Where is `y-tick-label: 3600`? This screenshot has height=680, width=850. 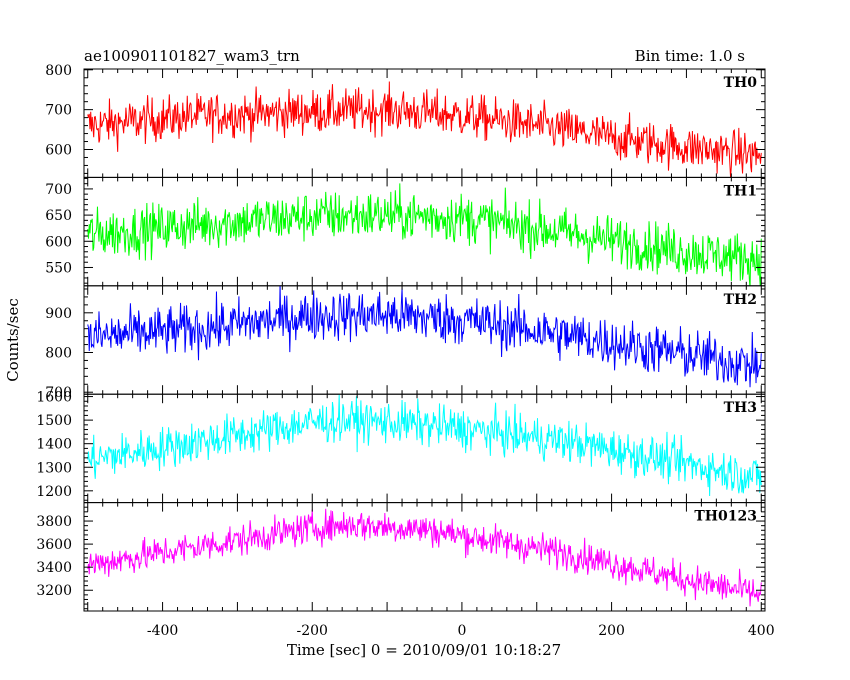
y-tick-label: 3600 is located at coordinates (54, 545).